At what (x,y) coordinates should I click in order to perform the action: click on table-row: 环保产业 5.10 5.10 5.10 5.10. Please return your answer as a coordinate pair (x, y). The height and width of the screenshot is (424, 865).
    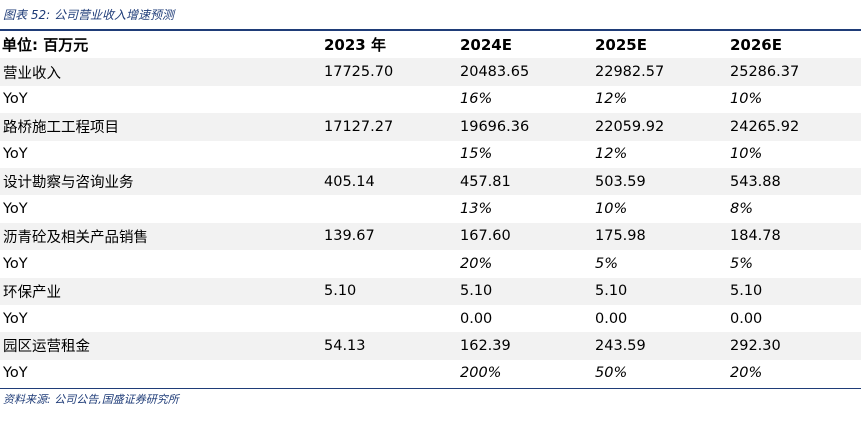
    Looking at the image, I should click on (430, 291).